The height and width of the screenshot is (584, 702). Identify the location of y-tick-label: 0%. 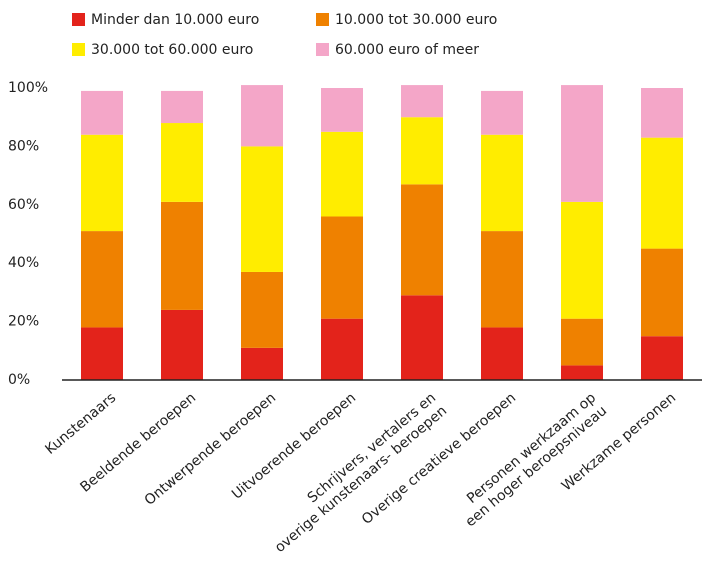
(19, 380).